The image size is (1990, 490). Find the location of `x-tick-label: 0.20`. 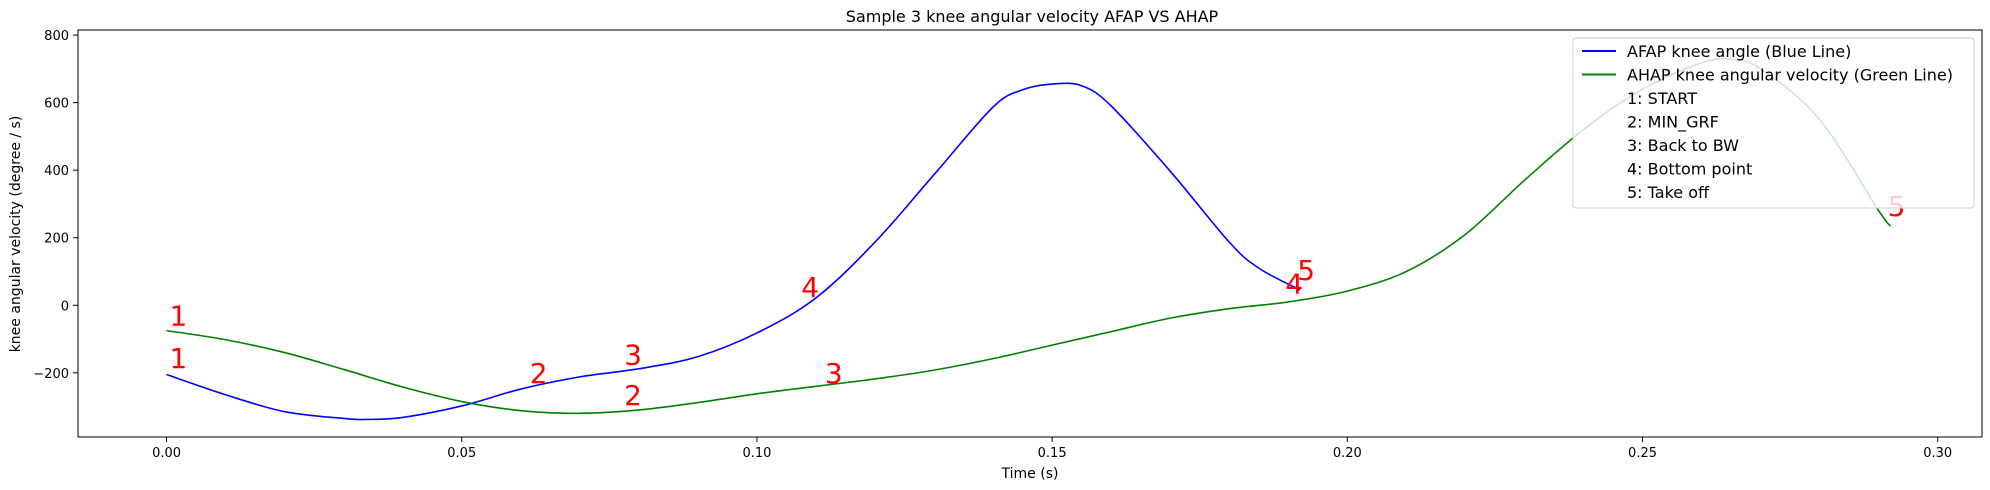

x-tick-label: 0.20 is located at coordinates (1347, 453).